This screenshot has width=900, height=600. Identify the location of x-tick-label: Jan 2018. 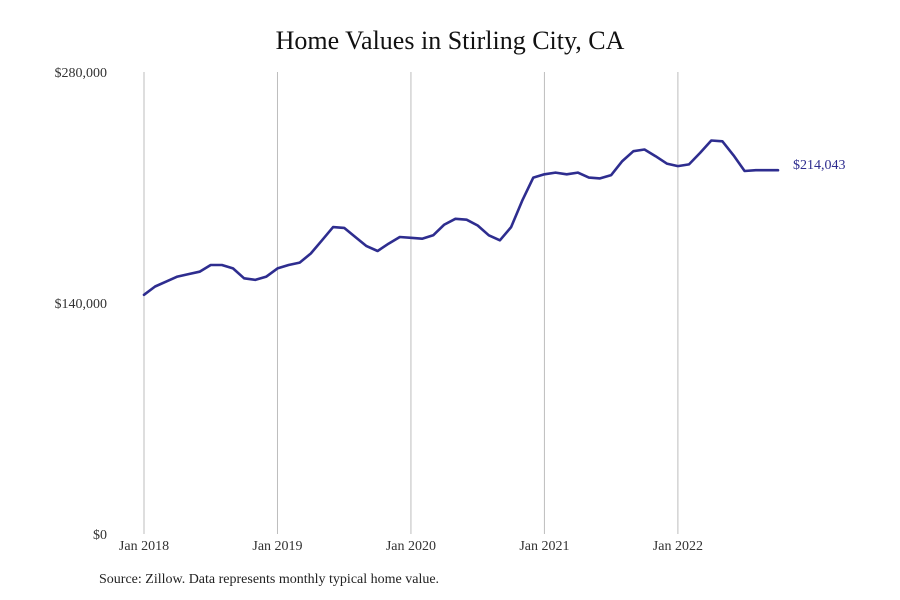
(144, 546).